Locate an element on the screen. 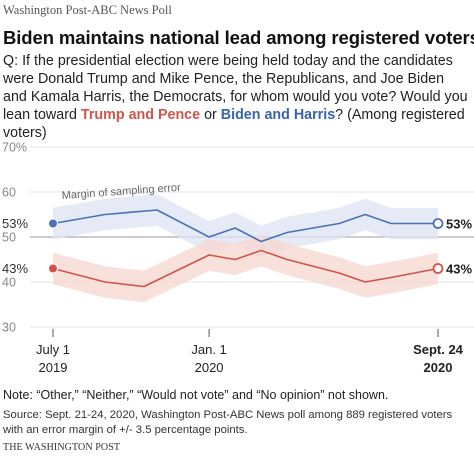  question-tail: ? (Among registered voters) is located at coordinates (234, 124).